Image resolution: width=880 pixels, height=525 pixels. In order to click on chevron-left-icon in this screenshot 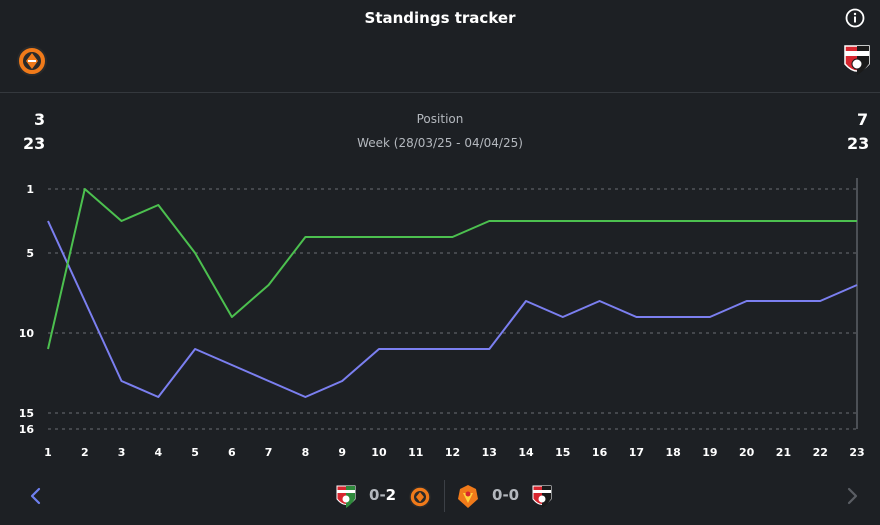, I will do `click(36, 496)`.